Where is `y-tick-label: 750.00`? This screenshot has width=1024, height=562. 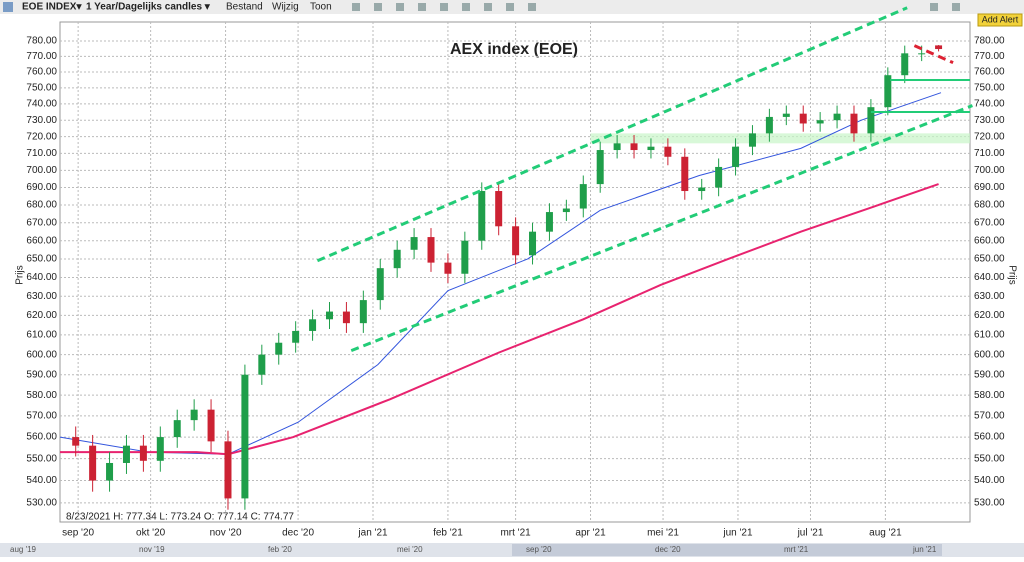 y-tick-label: 750.00 is located at coordinates (41, 88).